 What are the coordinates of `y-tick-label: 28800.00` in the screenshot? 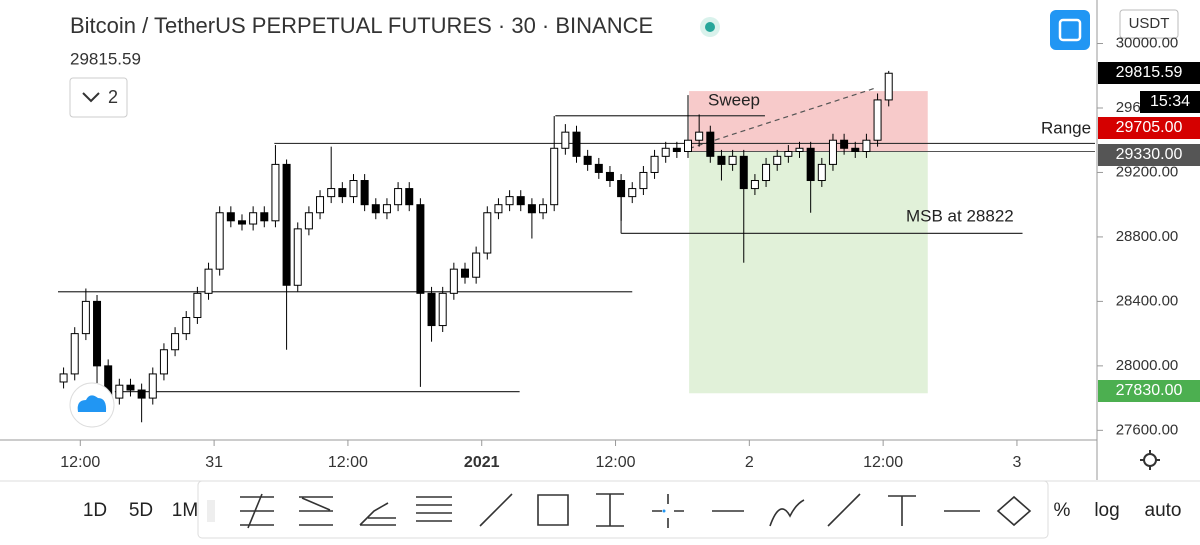 It's located at (1147, 236).